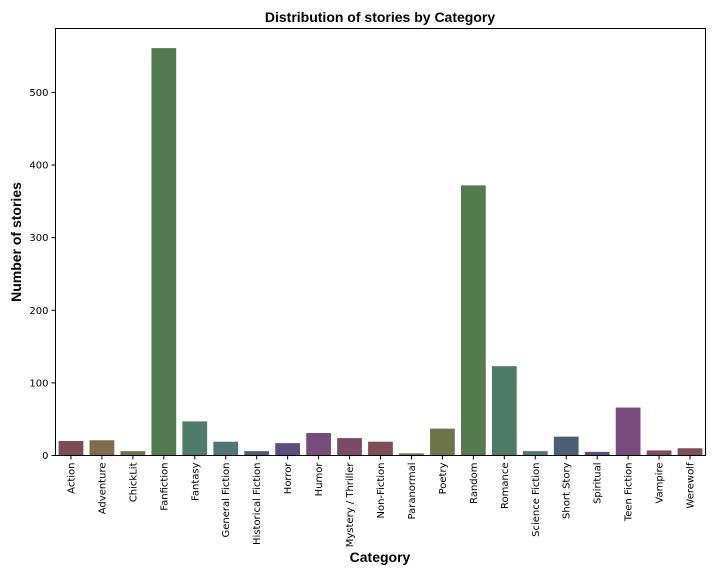  Describe the element at coordinates (659, 453) in the screenshot. I see `bar-vampire` at that location.